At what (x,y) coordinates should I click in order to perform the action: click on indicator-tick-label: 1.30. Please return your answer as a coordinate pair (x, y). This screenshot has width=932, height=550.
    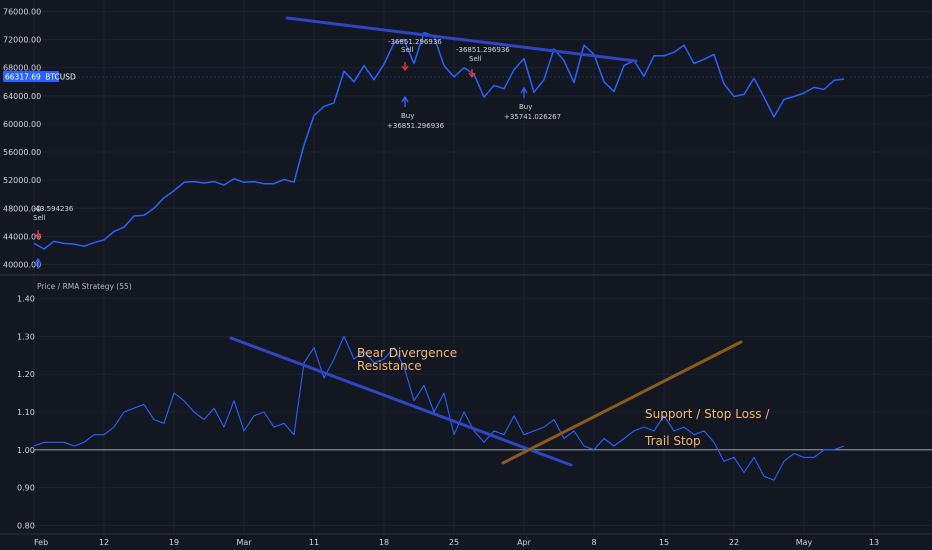
    Looking at the image, I should click on (26, 336).